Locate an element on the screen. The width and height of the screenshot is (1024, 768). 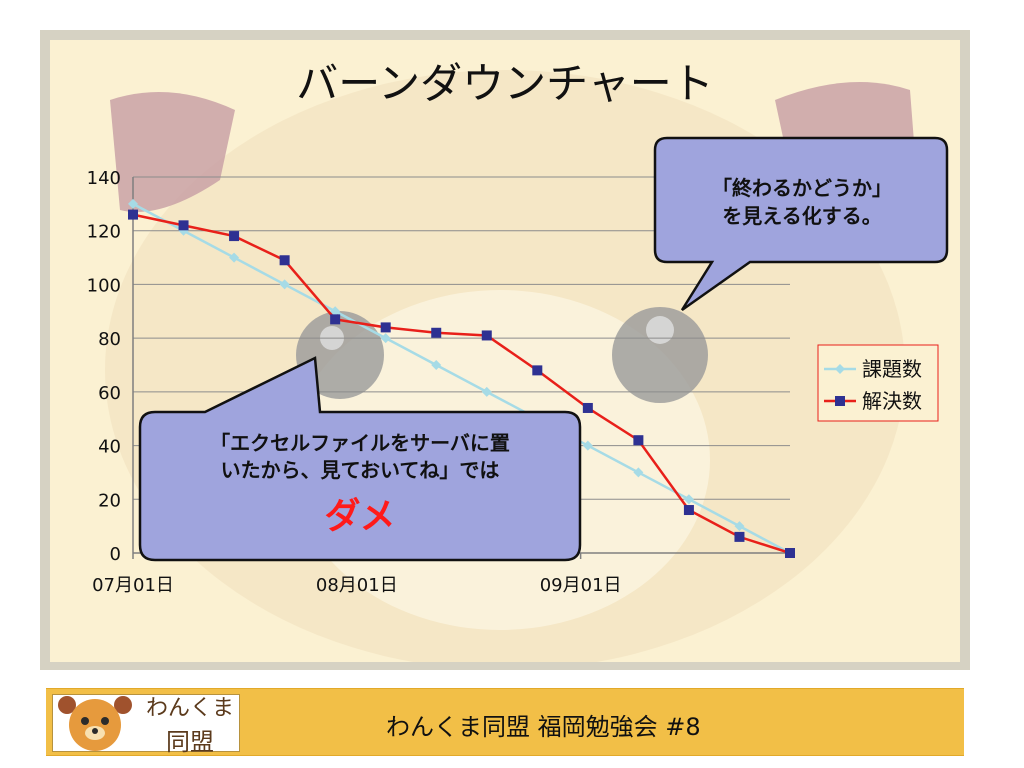
callout-bottom-bubble is located at coordinates (360, 459).